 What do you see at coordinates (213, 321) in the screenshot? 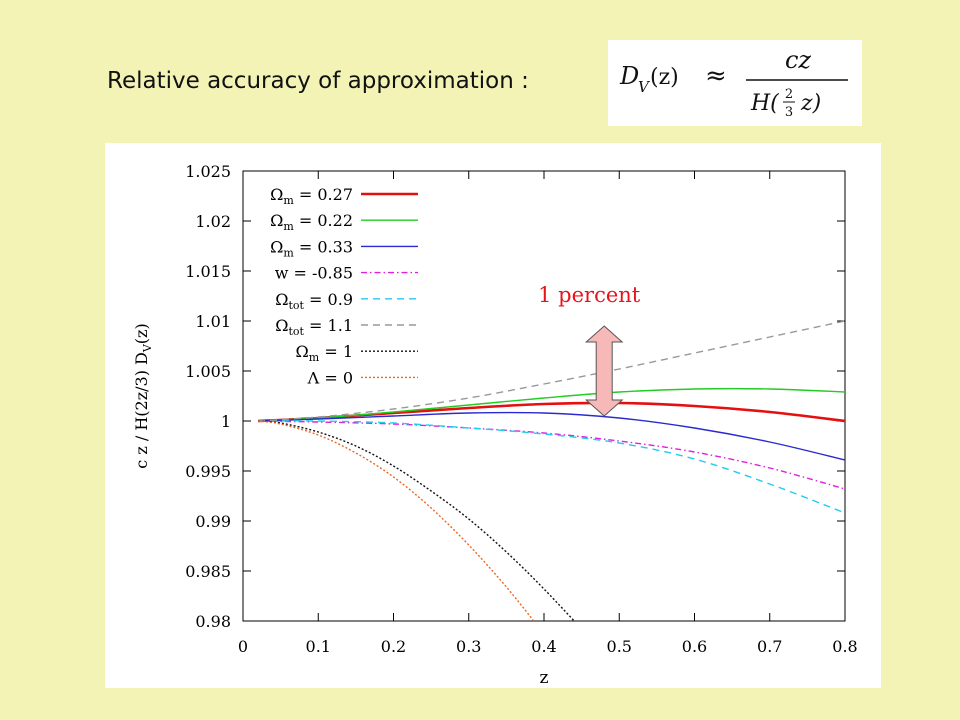
I see `y-tick-label: 1.01` at bounding box center [213, 321].